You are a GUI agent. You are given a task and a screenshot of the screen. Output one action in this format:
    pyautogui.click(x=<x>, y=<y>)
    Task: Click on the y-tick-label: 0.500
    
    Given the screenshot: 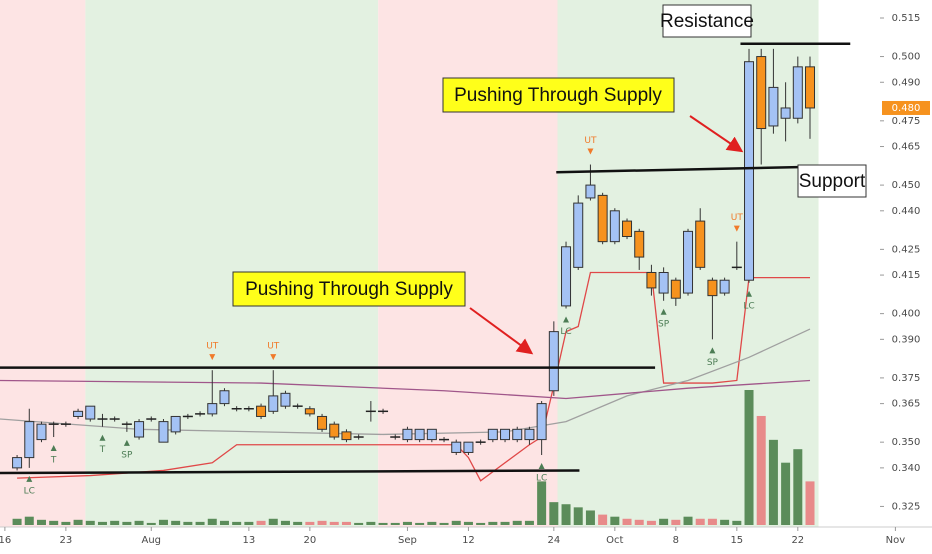 What is the action you would take?
    pyautogui.click(x=906, y=57)
    